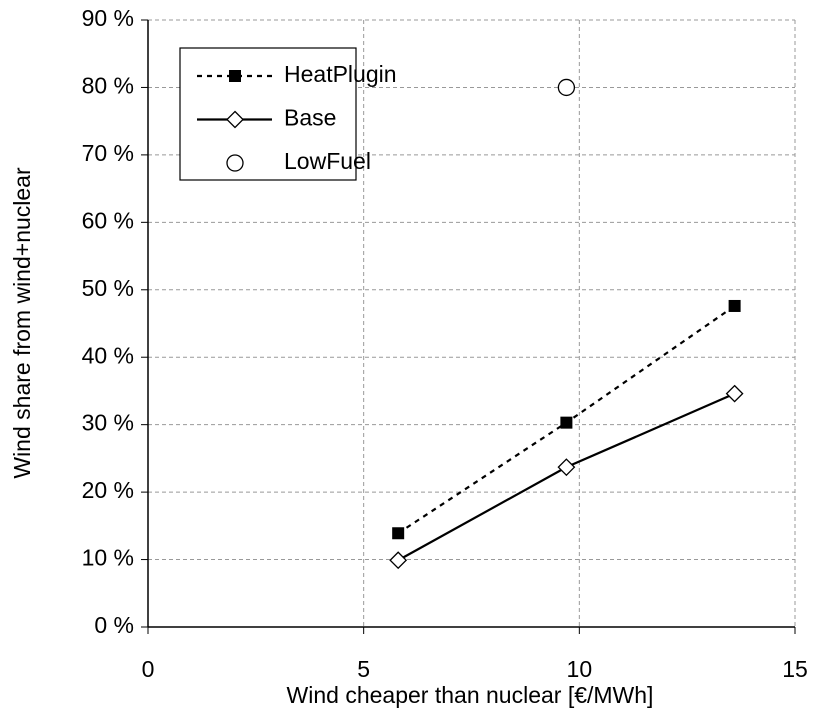 Image resolution: width=813 pixels, height=715 pixels. I want to click on y-tick-label: 10 %, so click(108, 558).